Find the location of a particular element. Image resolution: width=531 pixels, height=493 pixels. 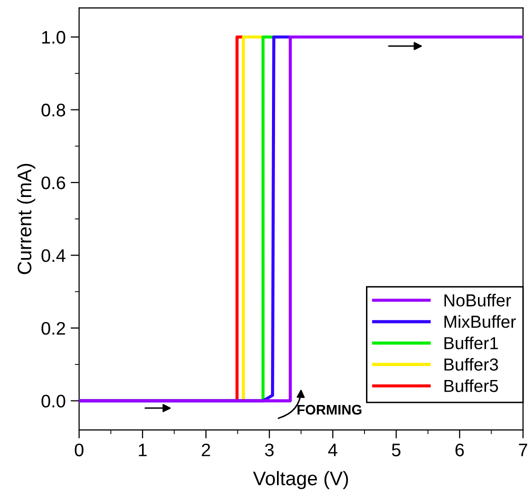

x-tick-label: 1 is located at coordinates (142, 450).